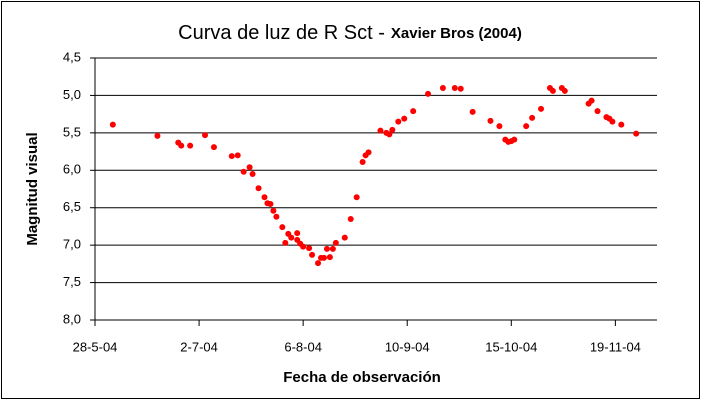 The image size is (701, 400). Describe the element at coordinates (456, 33) in the screenshot. I see `chart-subtitle: Xavier Bros (2004)` at that location.